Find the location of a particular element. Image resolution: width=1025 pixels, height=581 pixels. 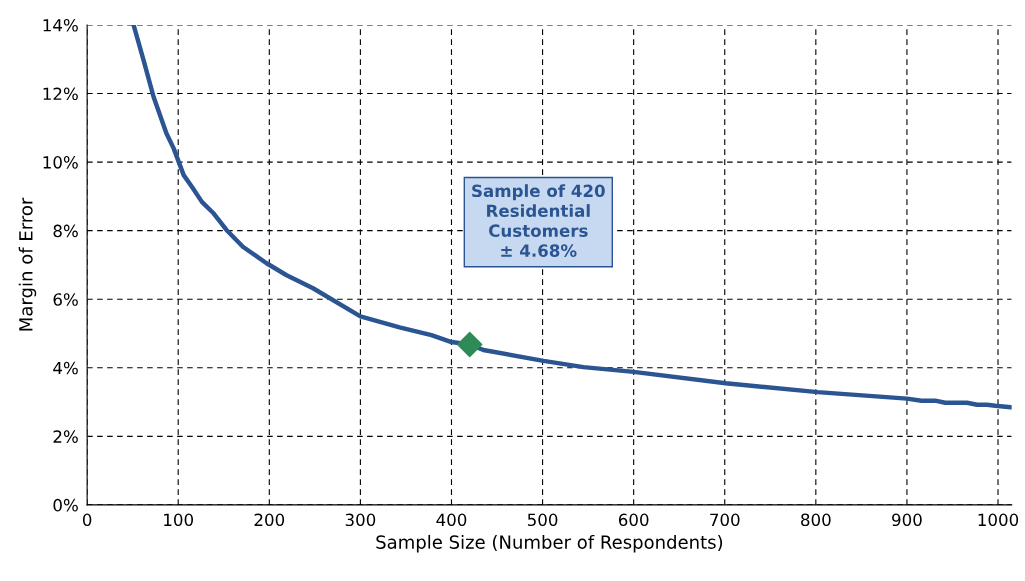

y-tick-label: 0% is located at coordinates (65, 505).